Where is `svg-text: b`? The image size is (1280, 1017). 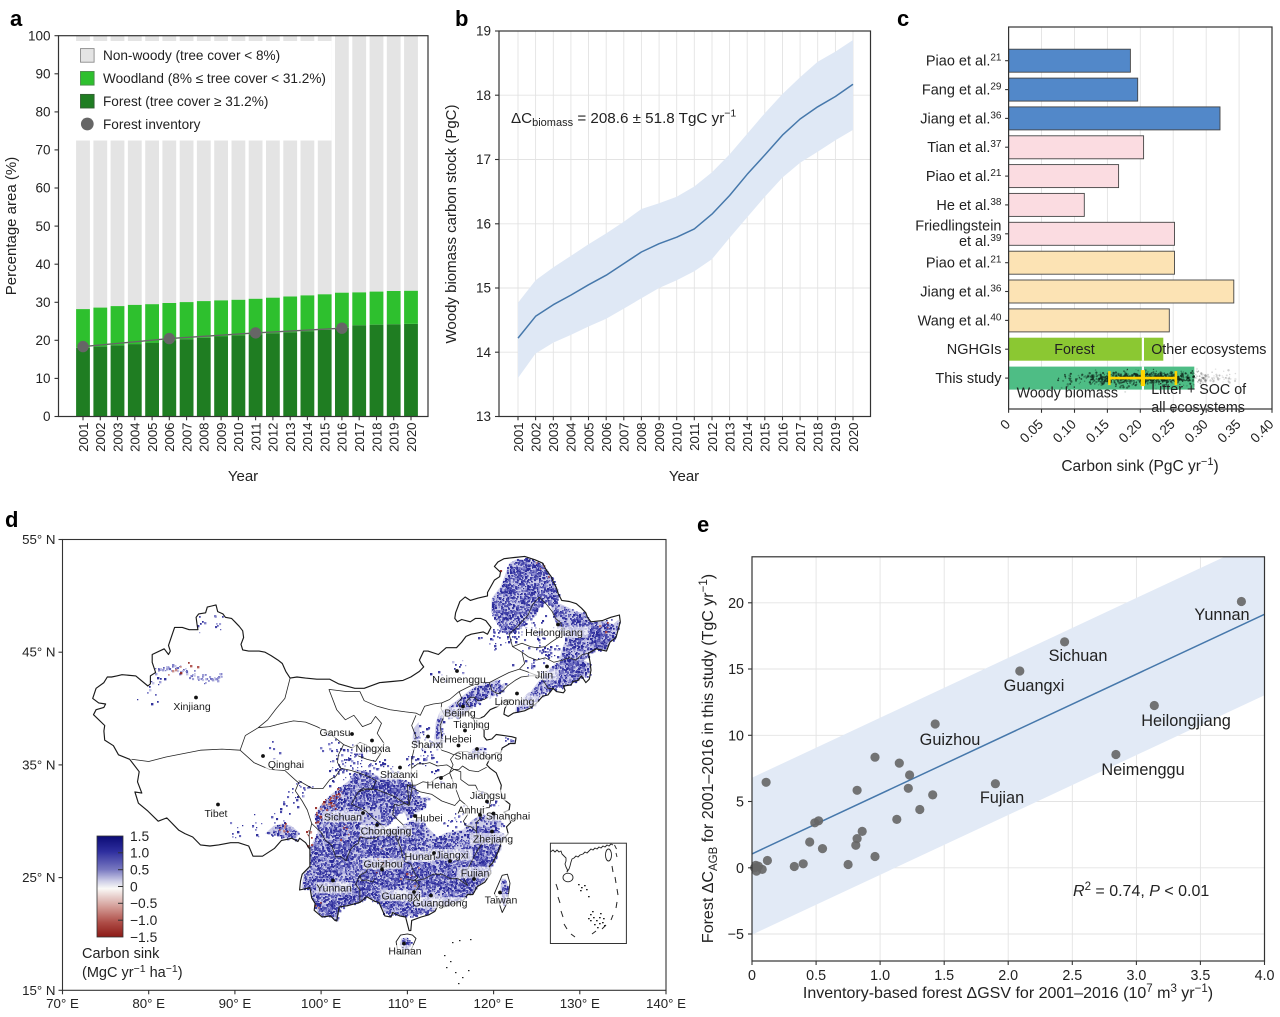 svg-text: b is located at coordinates (461, 18).